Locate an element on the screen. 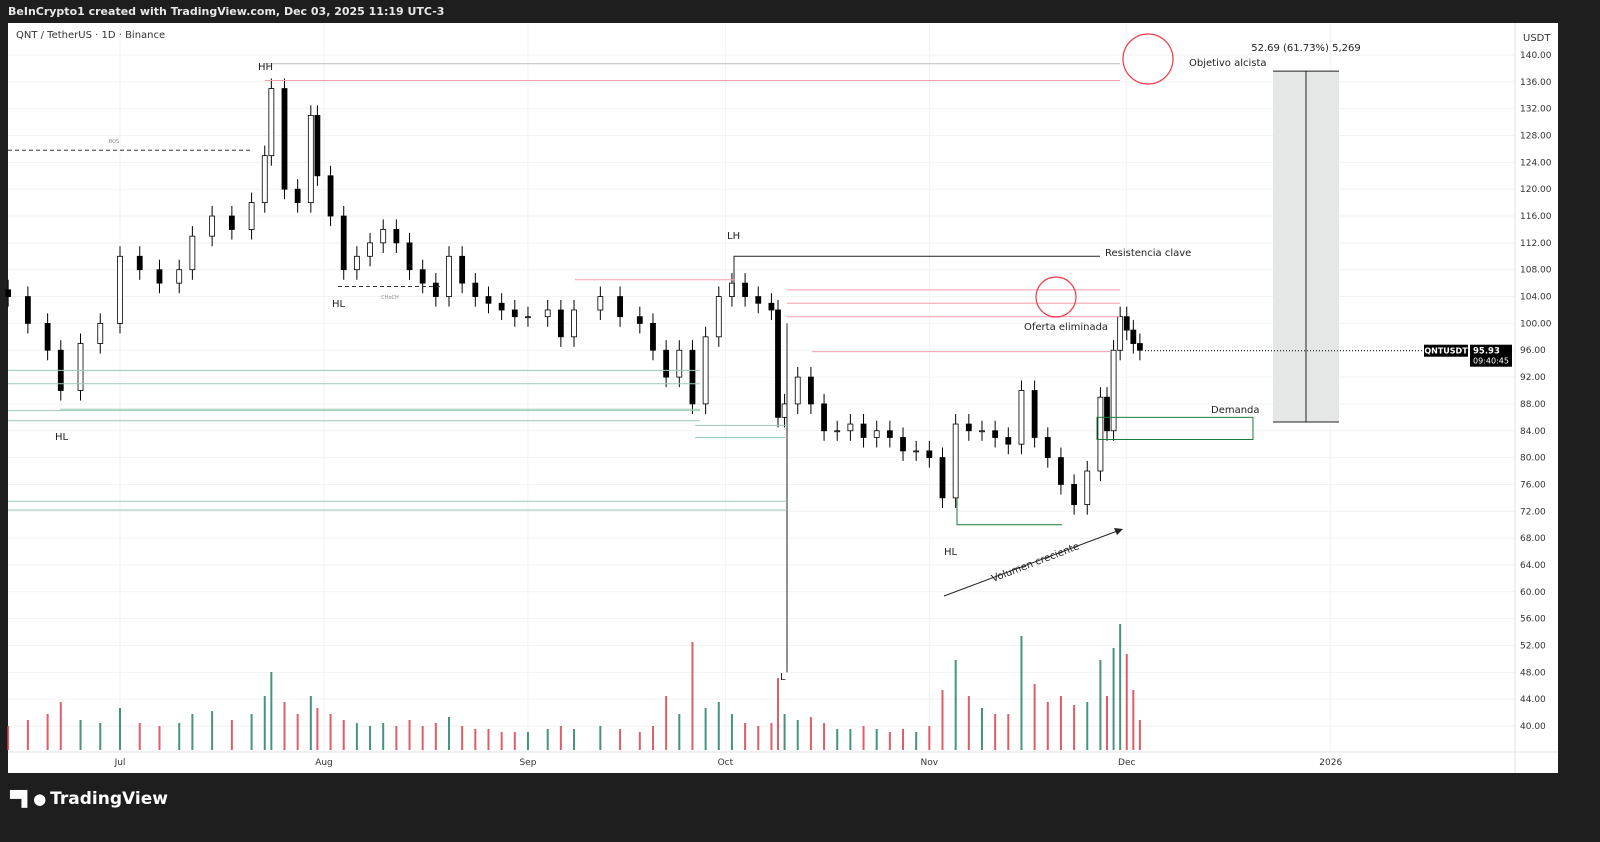  measure-label: 52.69 (61.73%) 5,269 is located at coordinates (1306, 48).